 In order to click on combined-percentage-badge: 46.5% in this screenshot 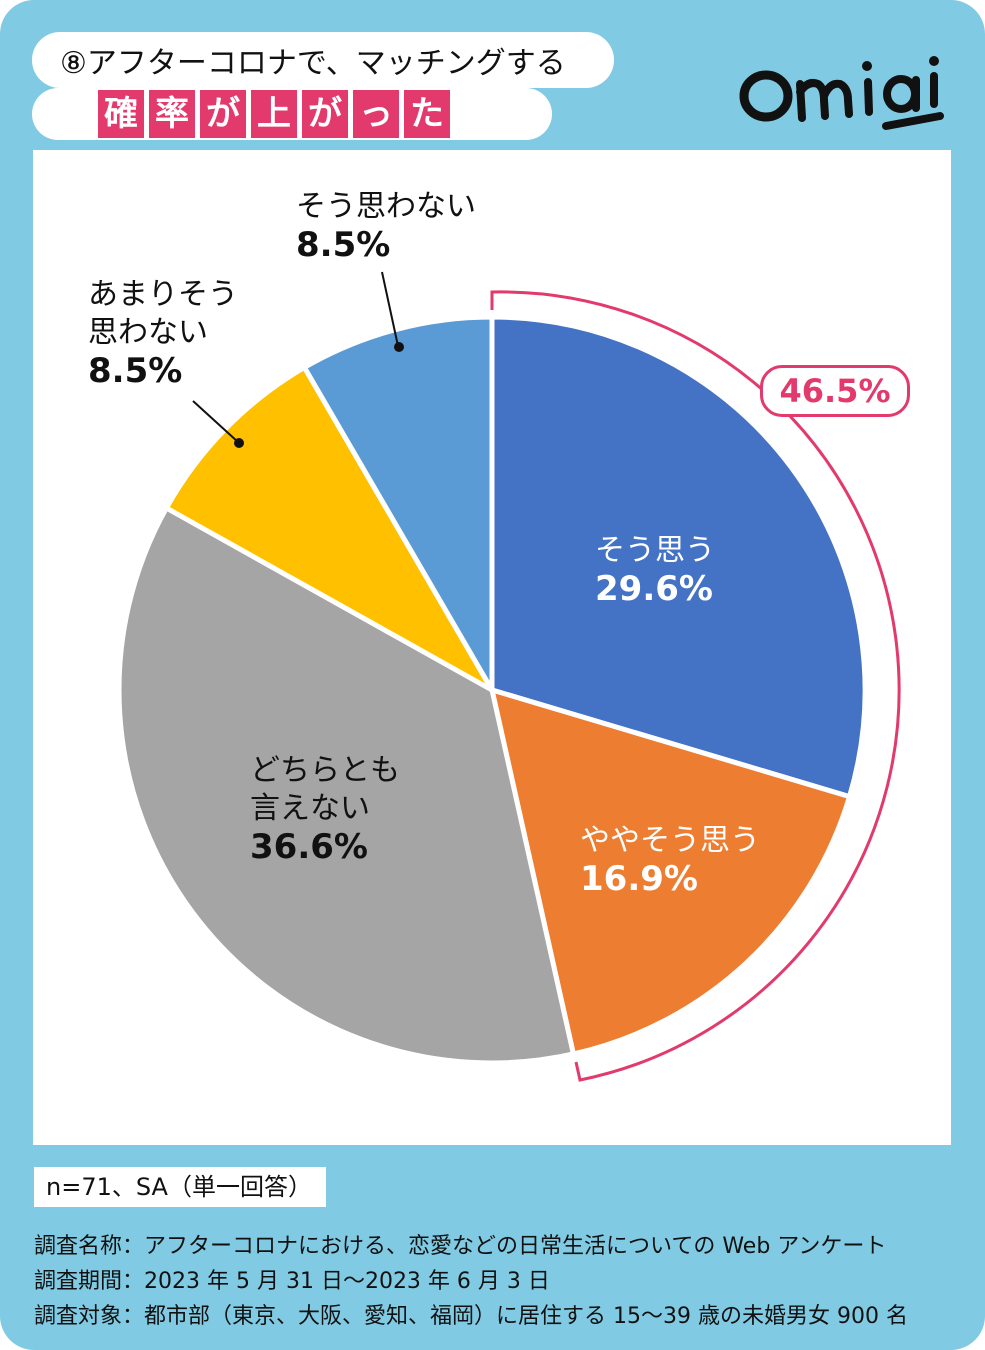, I will do `click(835, 391)`.